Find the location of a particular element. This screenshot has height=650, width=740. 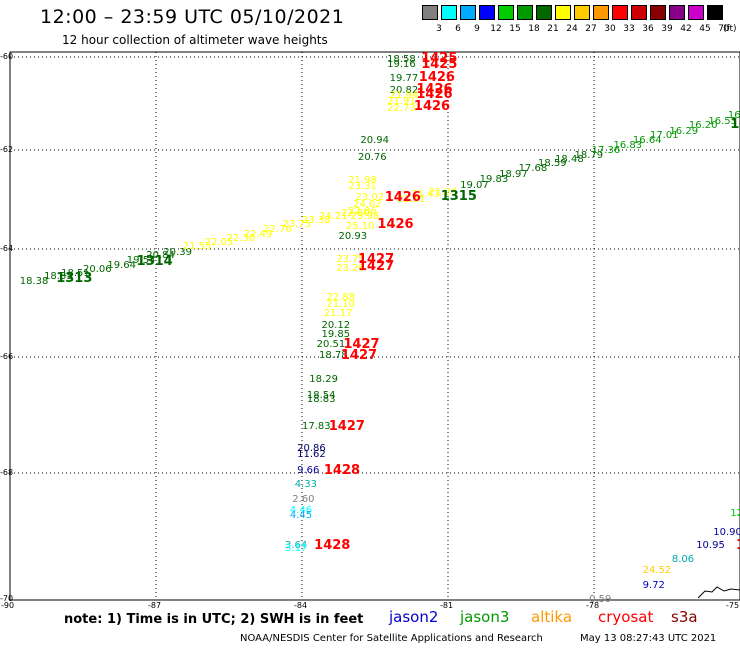

swh-value: 4.46 is located at coordinates (301, 511).